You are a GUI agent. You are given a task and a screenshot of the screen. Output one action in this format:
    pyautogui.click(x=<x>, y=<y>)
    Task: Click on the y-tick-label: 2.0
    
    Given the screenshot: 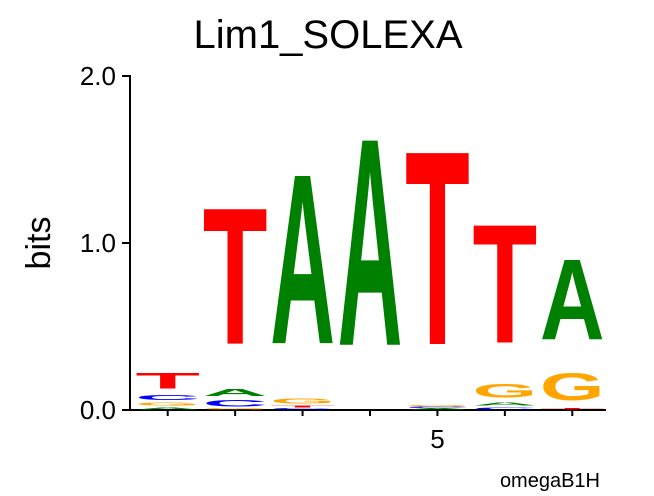 What is the action you would take?
    pyautogui.click(x=98, y=76)
    